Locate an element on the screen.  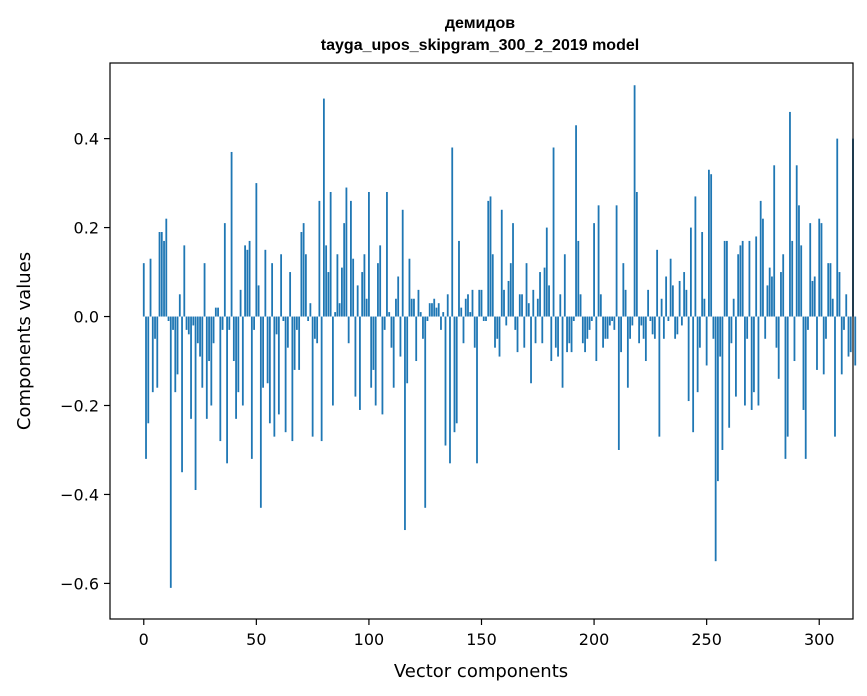
y-axis-label: Components values is located at coordinates (24, 341).